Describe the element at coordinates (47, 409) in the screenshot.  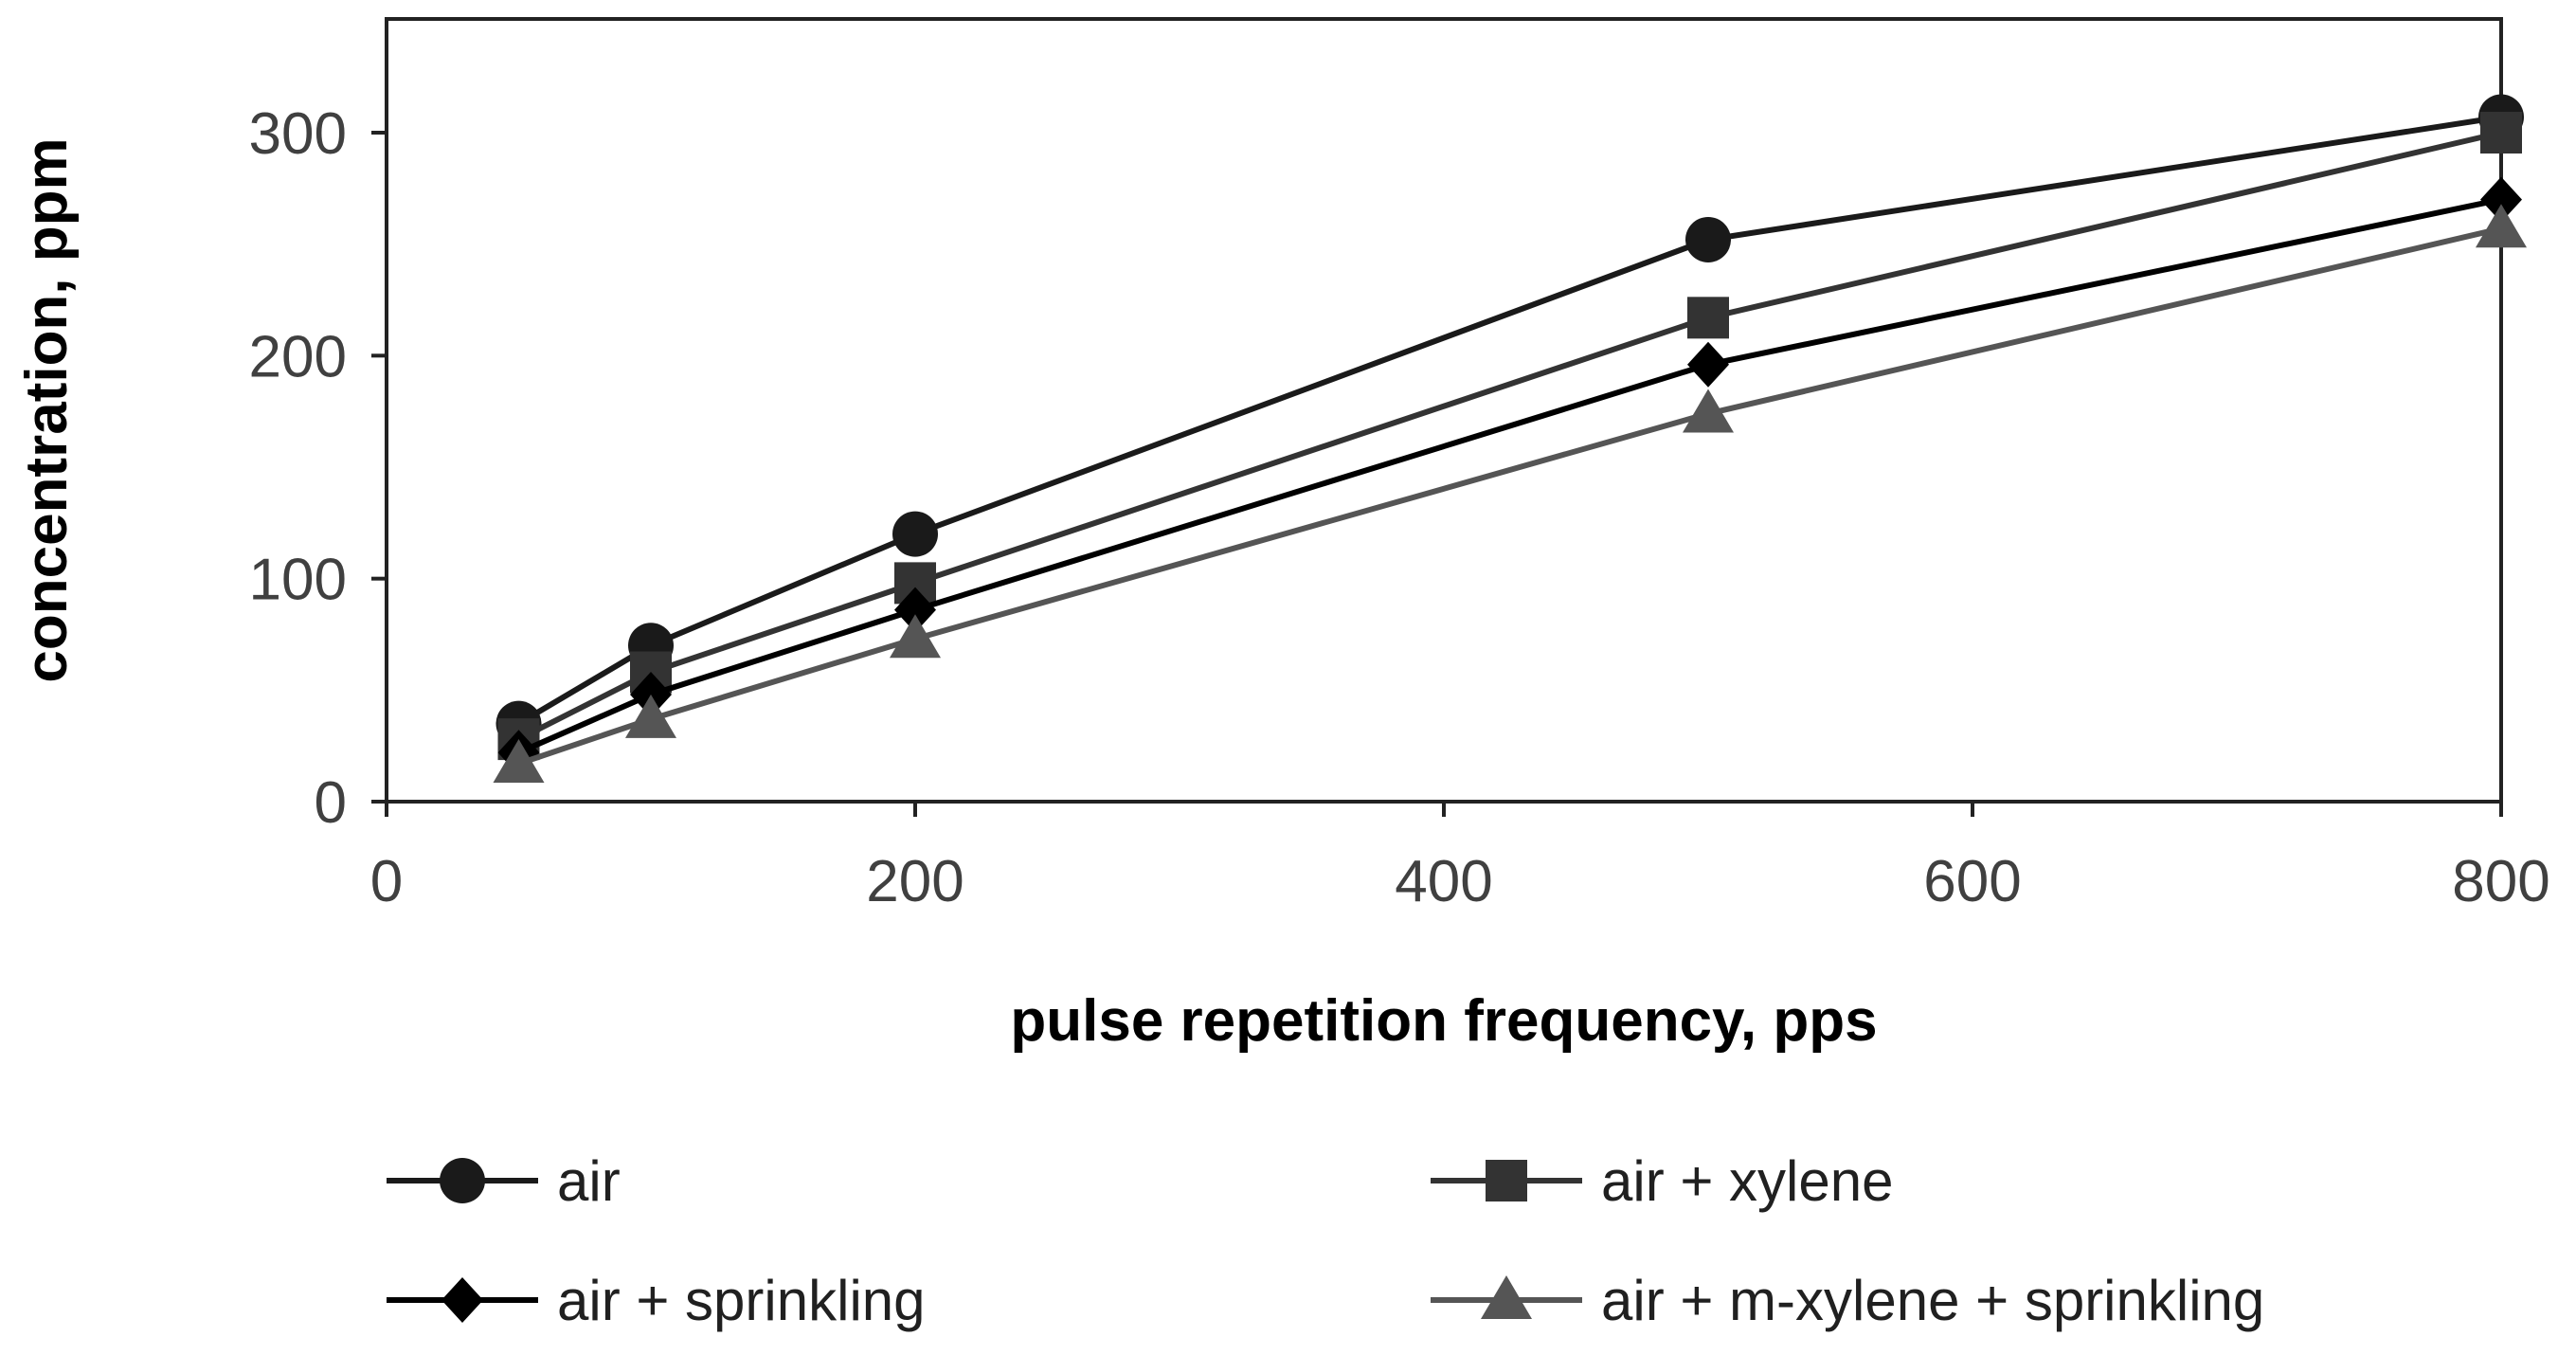
I see `y-axis-title: concentration, ppm` at that location.